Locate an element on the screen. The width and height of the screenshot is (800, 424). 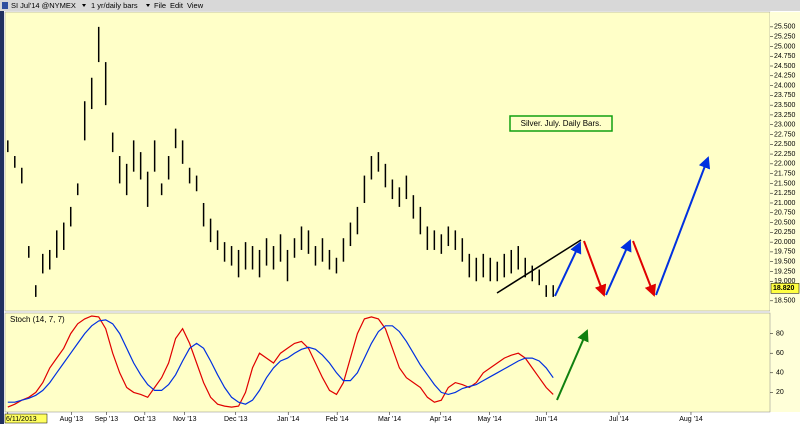
y-tick-label: 25.250 is located at coordinates (785, 36).